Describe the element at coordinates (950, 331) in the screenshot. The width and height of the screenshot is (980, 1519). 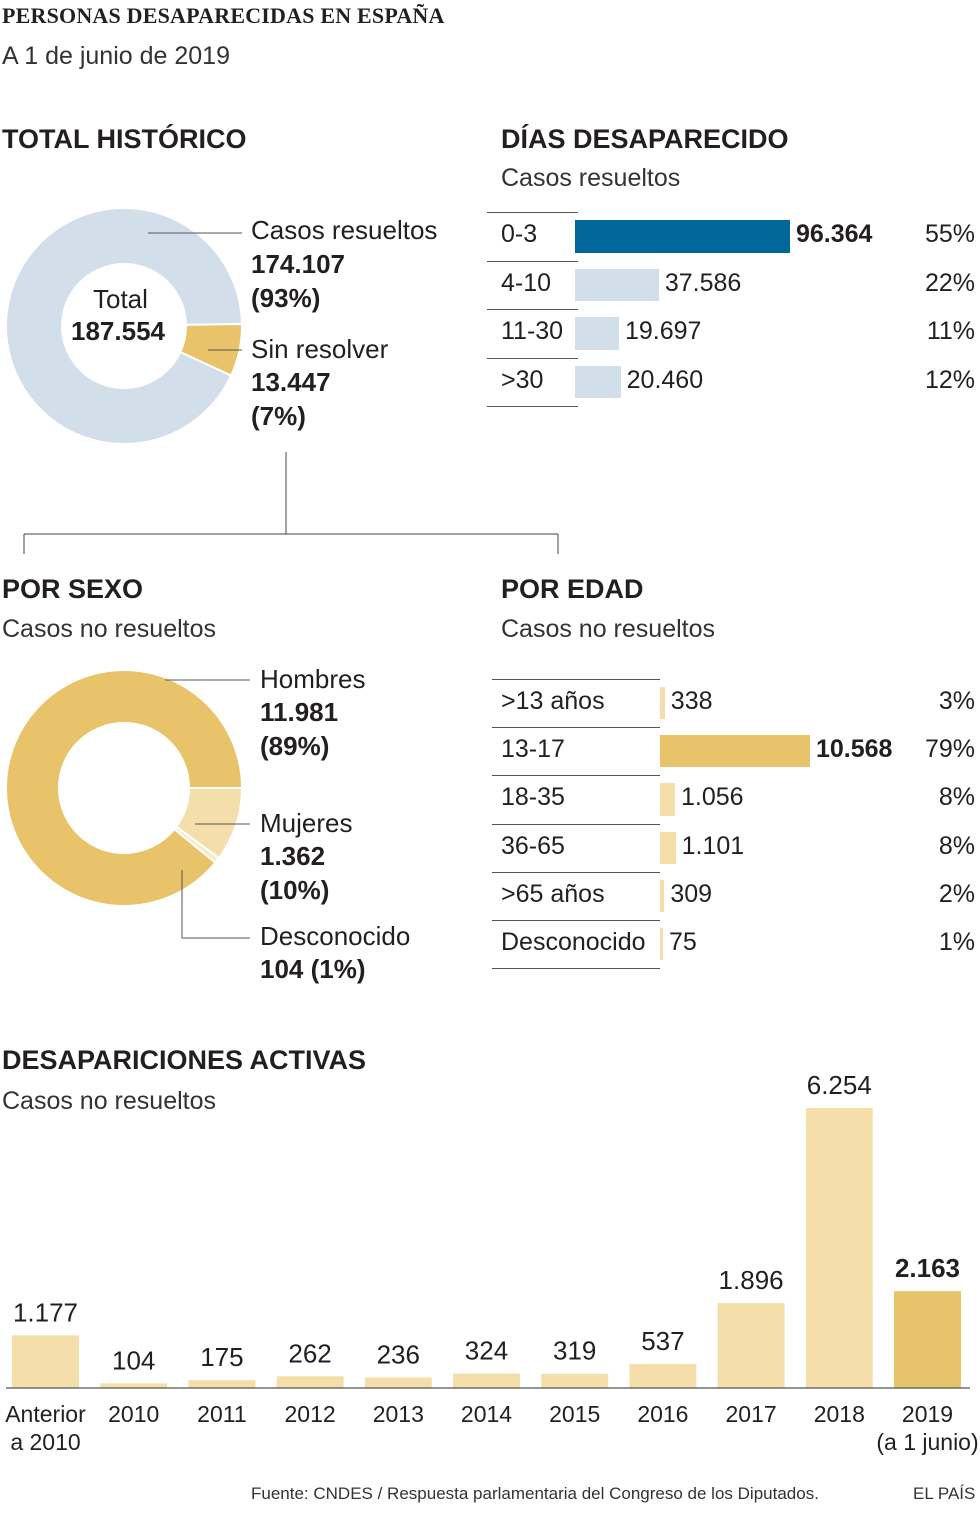
I see `bar-pct-label: 11%` at that location.